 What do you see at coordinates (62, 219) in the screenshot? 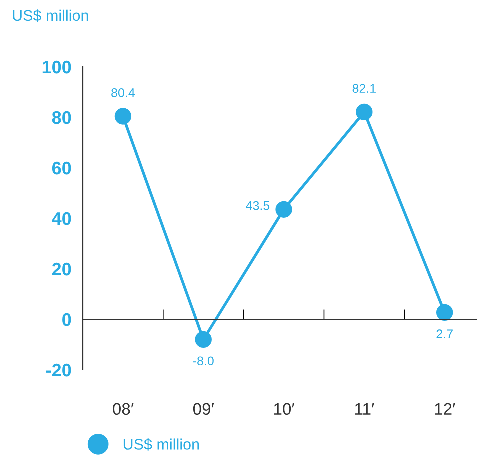
I see `y-tick-label: 40` at bounding box center [62, 219].